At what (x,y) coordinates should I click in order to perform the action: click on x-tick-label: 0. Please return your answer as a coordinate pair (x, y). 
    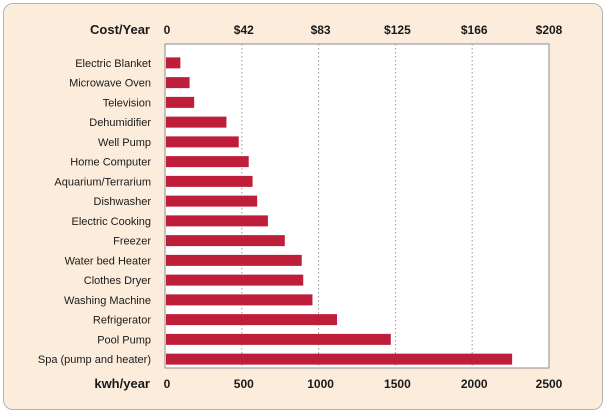
    Looking at the image, I should click on (167, 384).